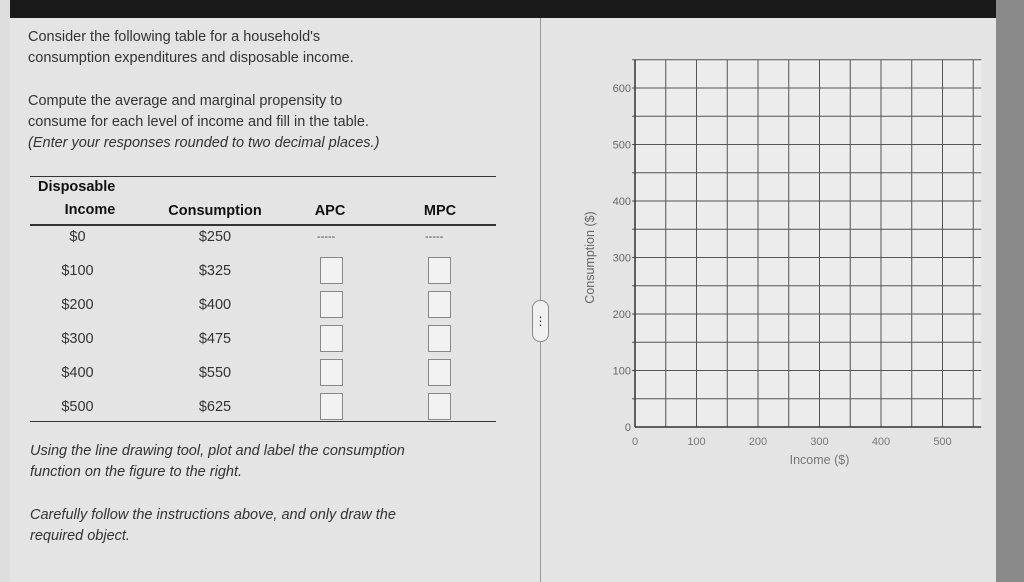 The height and width of the screenshot is (582, 1024). I want to click on income-cell: $400, so click(77, 373).